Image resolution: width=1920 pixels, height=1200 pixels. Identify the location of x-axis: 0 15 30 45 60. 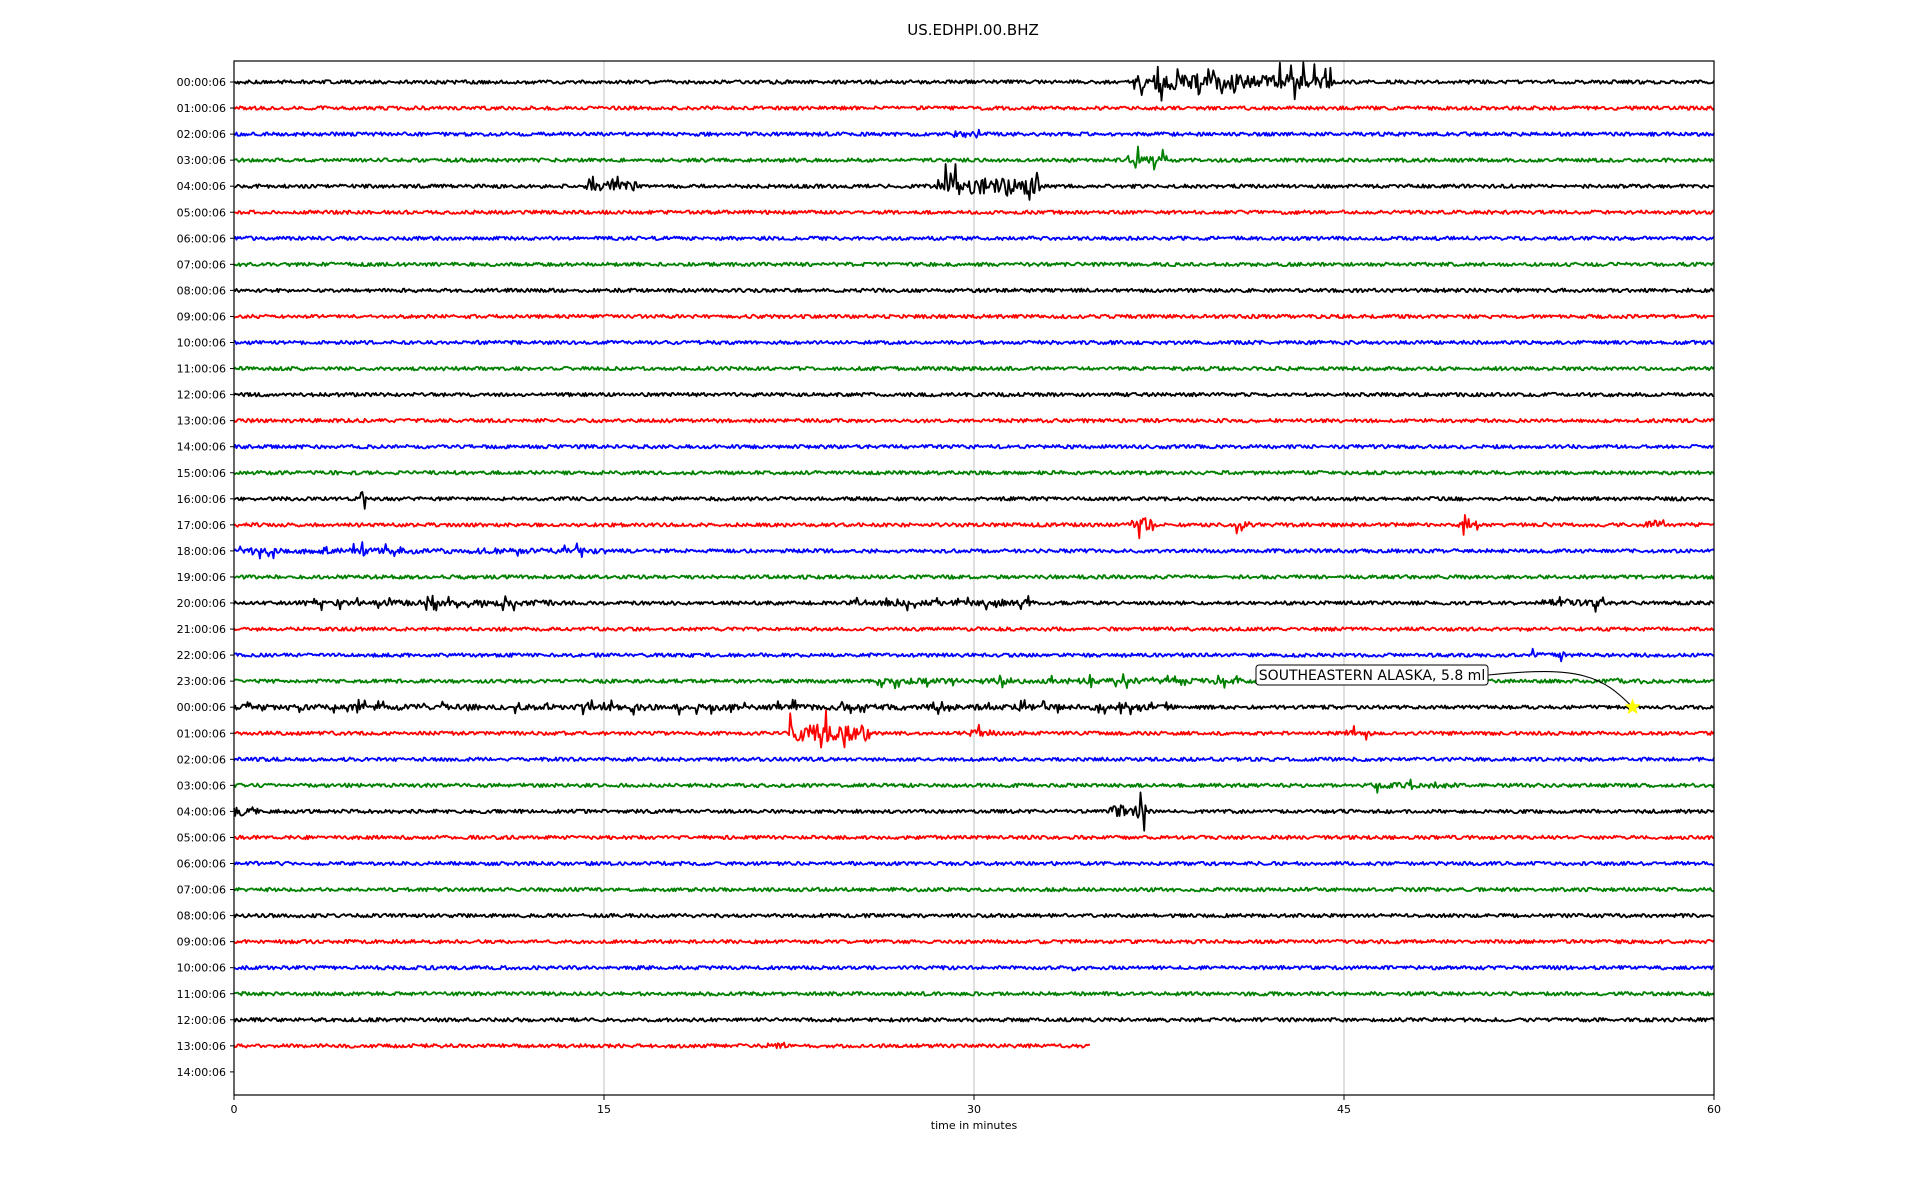
(976, 1105).